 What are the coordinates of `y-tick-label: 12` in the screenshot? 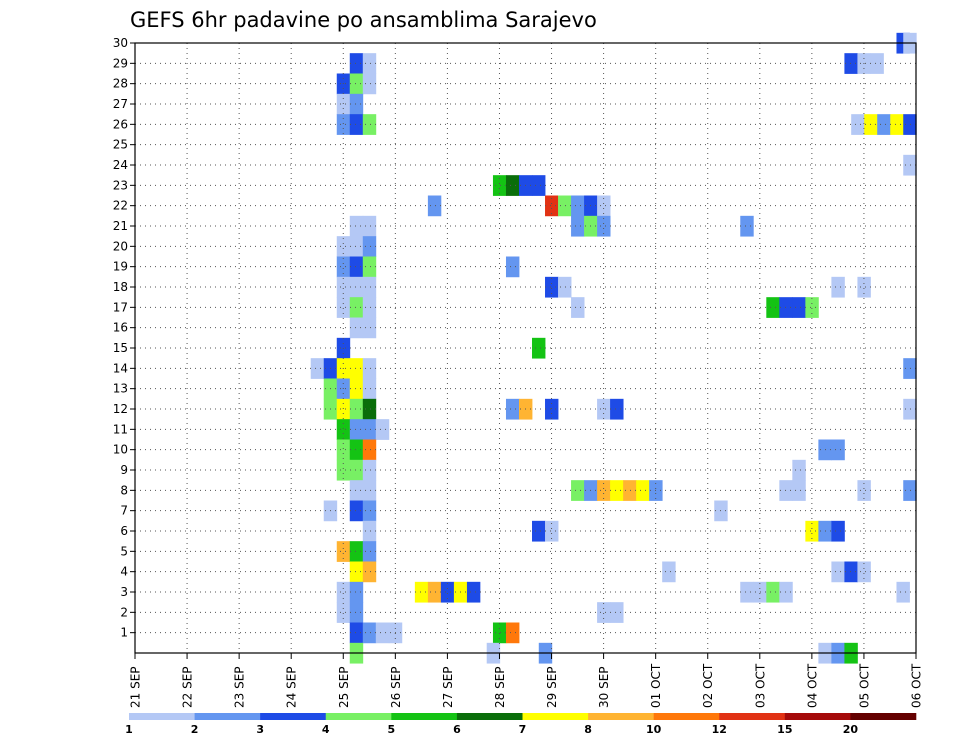 It's located at (120, 409).